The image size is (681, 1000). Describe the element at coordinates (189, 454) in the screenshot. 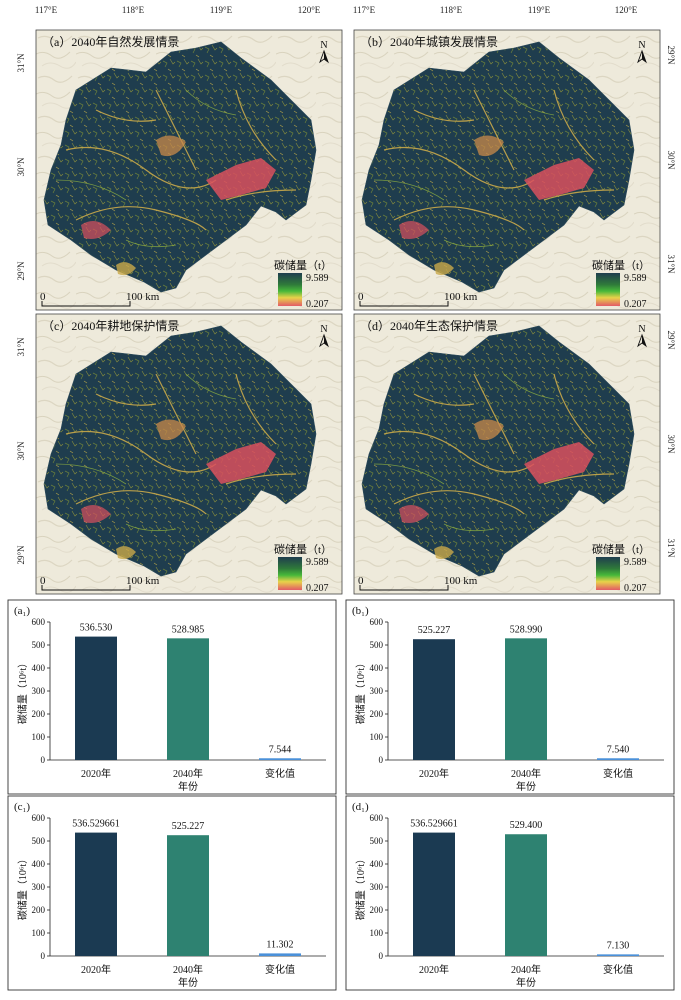

I see `map-panel: （c）2040年耕地保护情景 N 碳储量（t）9.589 0.207 0 100 km` at that location.